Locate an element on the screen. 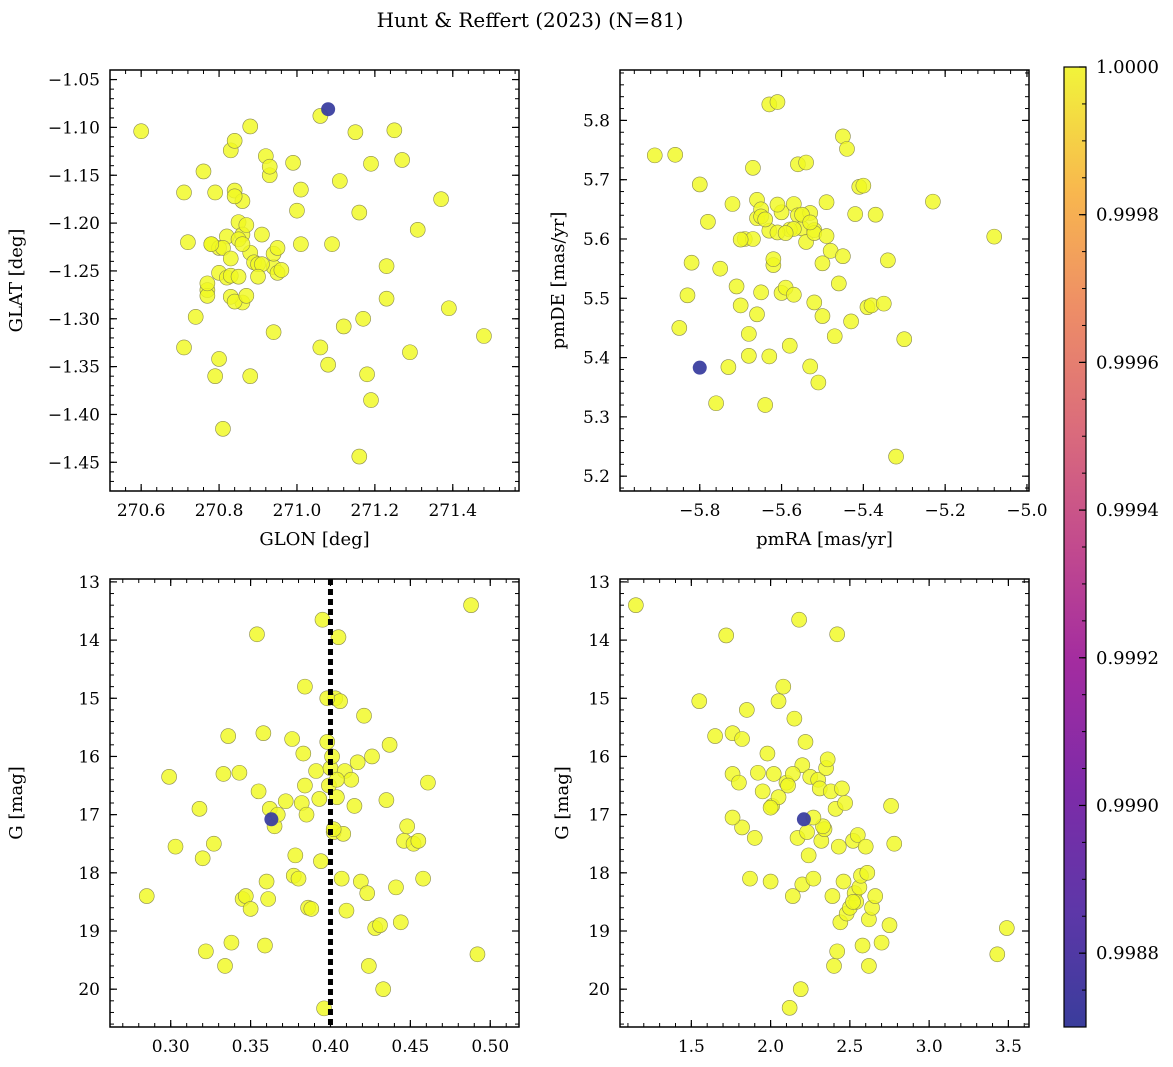 This screenshot has height=1067, width=1173. x-axis-label: Plx [mas] is located at coordinates (314, 1066).